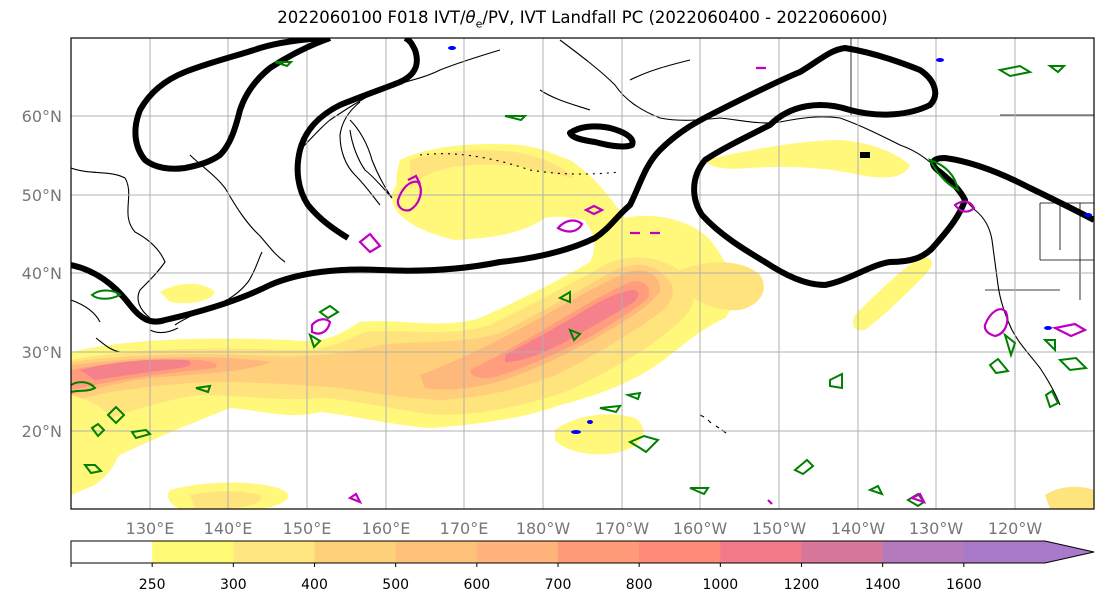 This screenshot has height=603, width=1105. What do you see at coordinates (543, 528) in the screenshot?
I see `lon-label: 180°W` at bounding box center [543, 528].